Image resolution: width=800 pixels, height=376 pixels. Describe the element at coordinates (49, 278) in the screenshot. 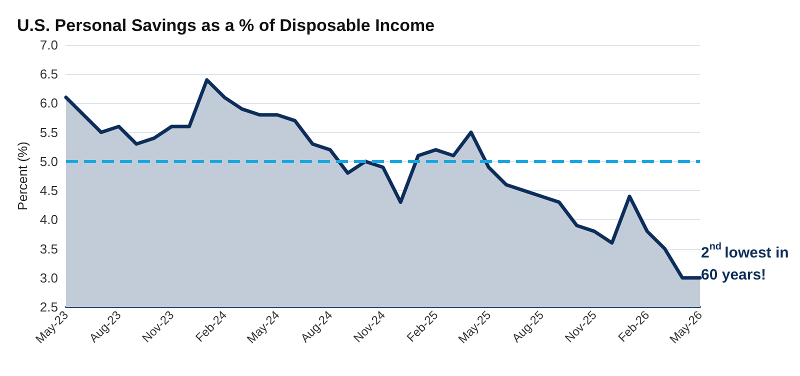

I see `y-tick-label: 3.0` at that location.